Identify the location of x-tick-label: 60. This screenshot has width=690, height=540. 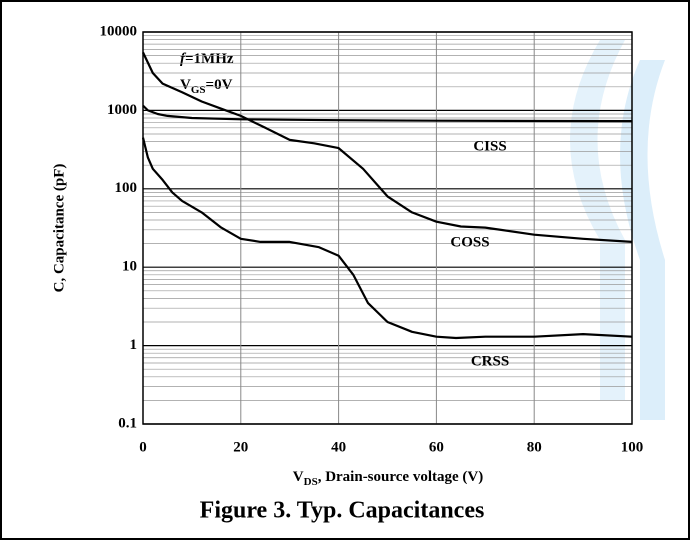
(436, 447).